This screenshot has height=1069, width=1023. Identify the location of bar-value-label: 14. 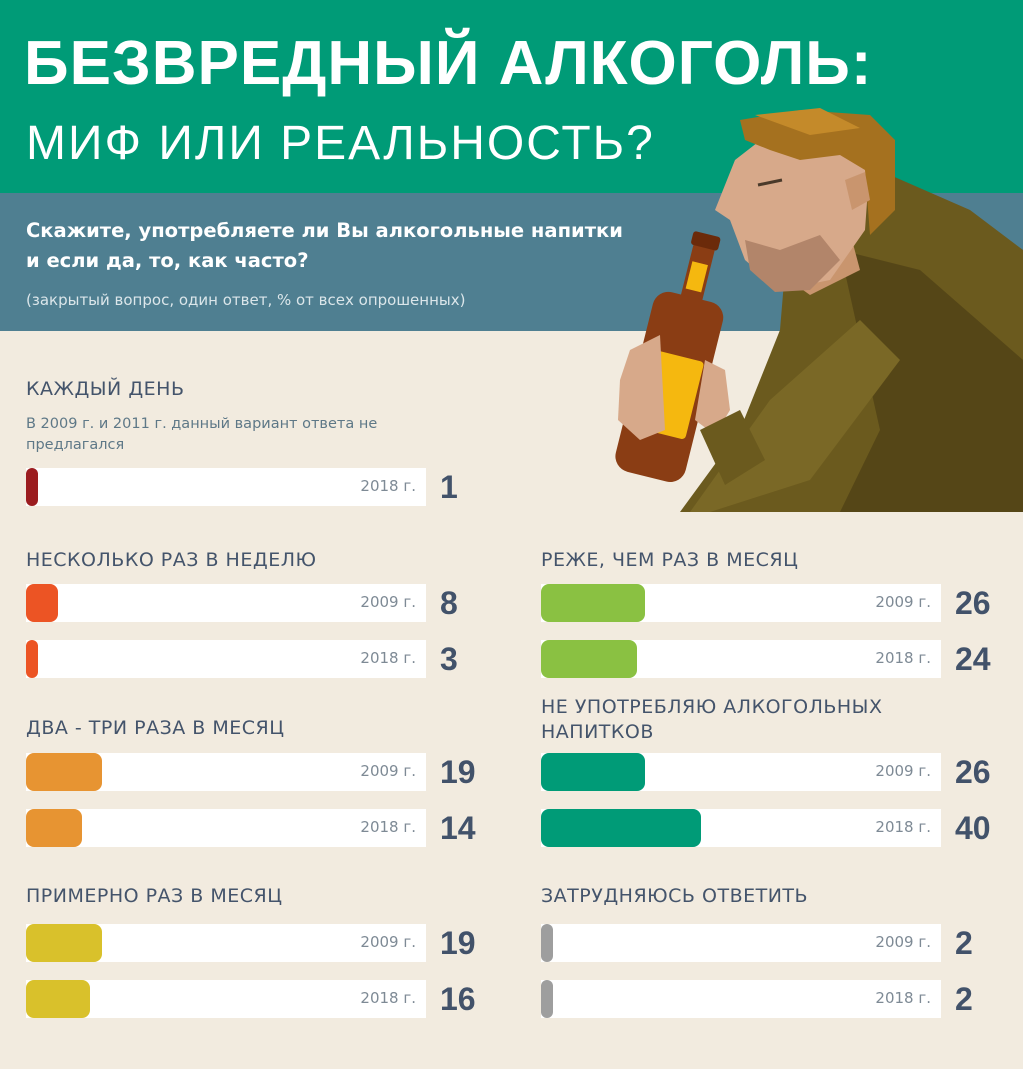
(458, 828).